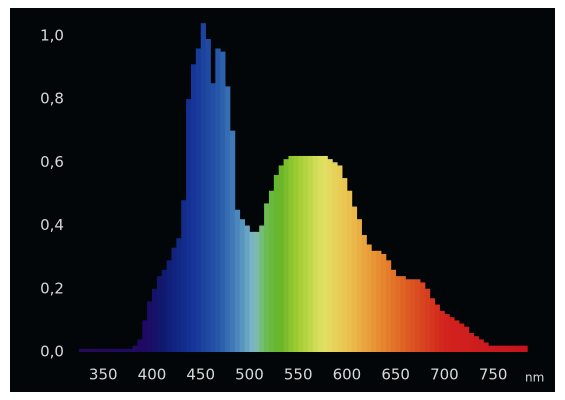 This screenshot has width=565, height=400. Describe the element at coordinates (534, 378) in the screenshot. I see `x-axis-label: nm` at that location.